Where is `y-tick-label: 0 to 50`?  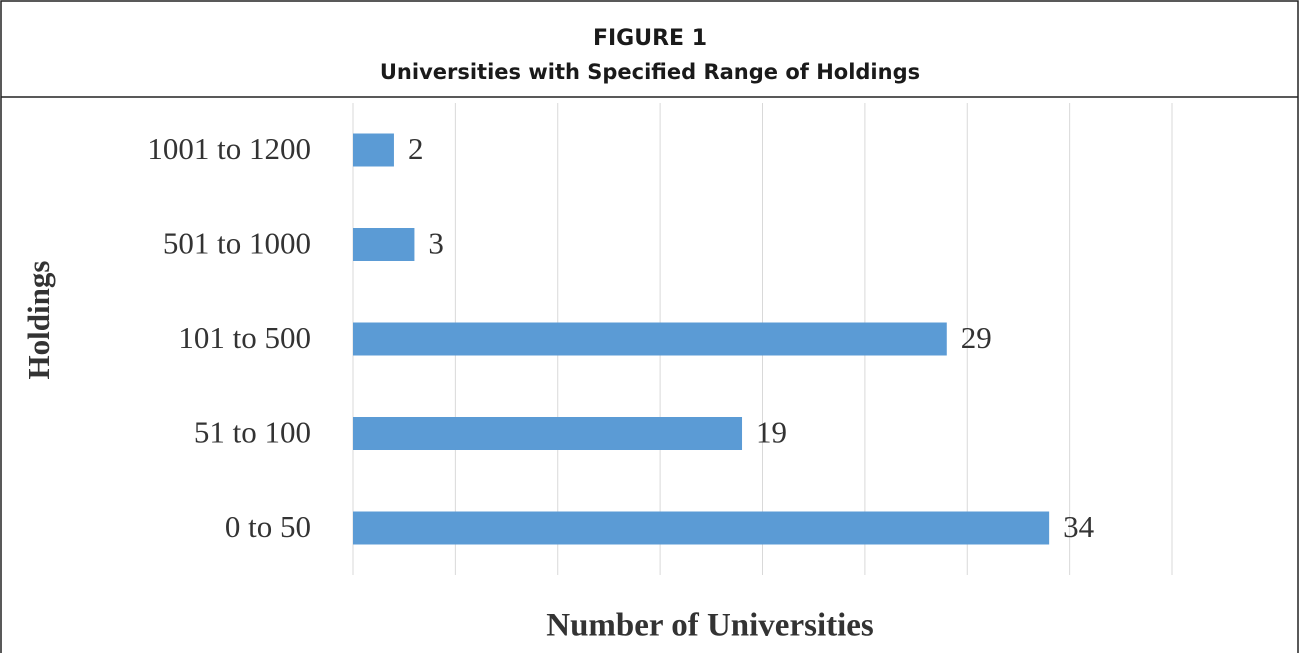 y-tick-label: 0 to 50 is located at coordinates (268, 526).